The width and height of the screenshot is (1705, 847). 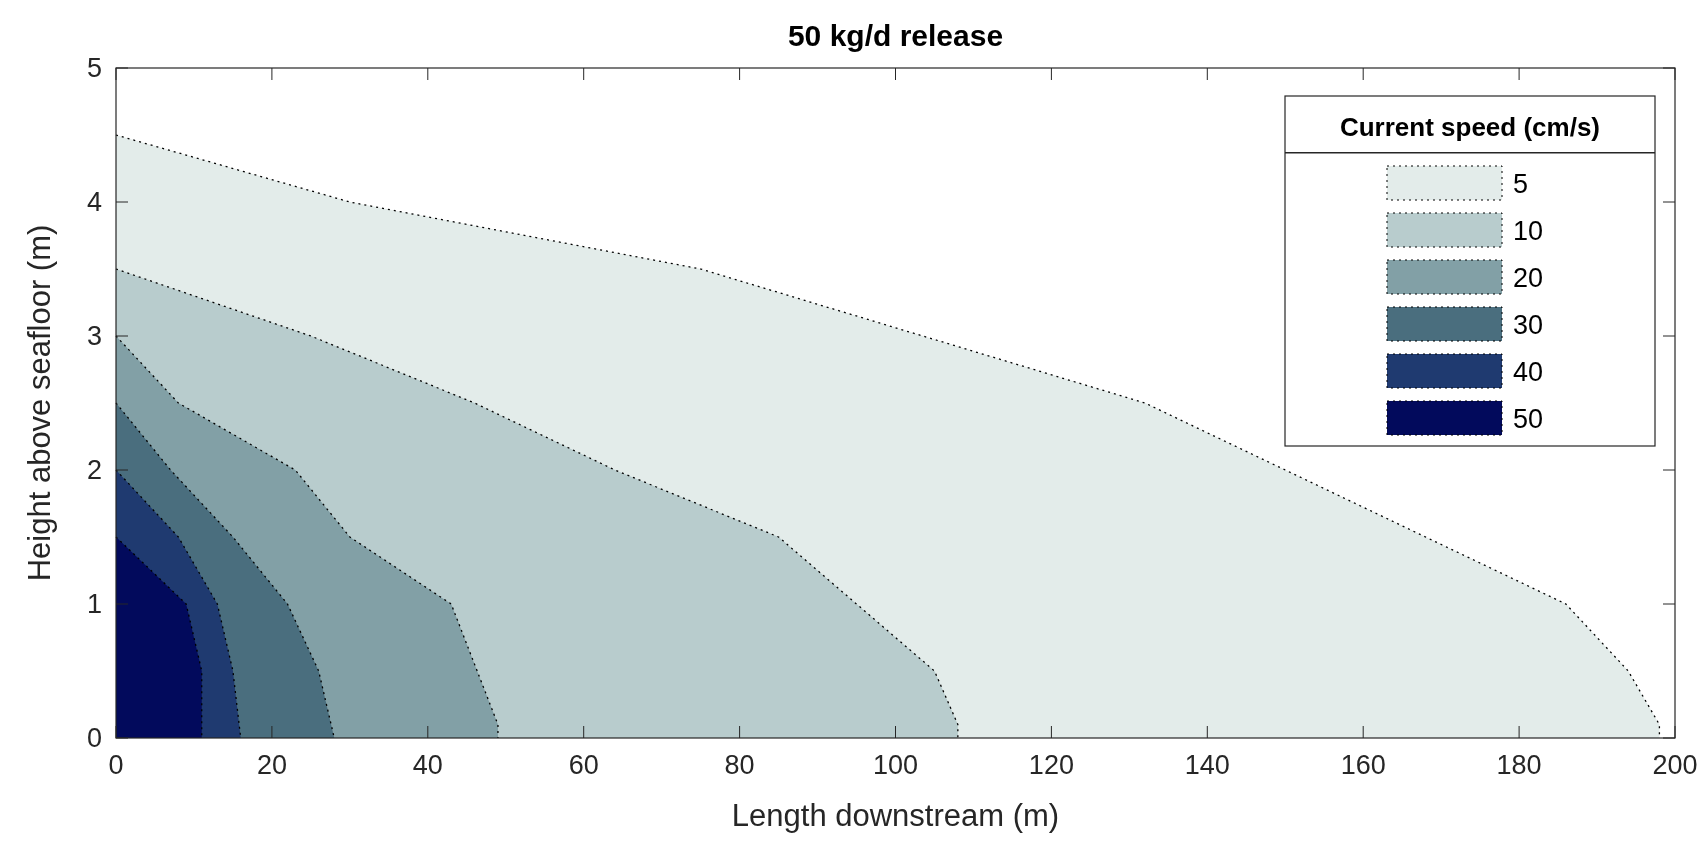 I want to click on y-tick-label: 4, so click(x=94, y=202).